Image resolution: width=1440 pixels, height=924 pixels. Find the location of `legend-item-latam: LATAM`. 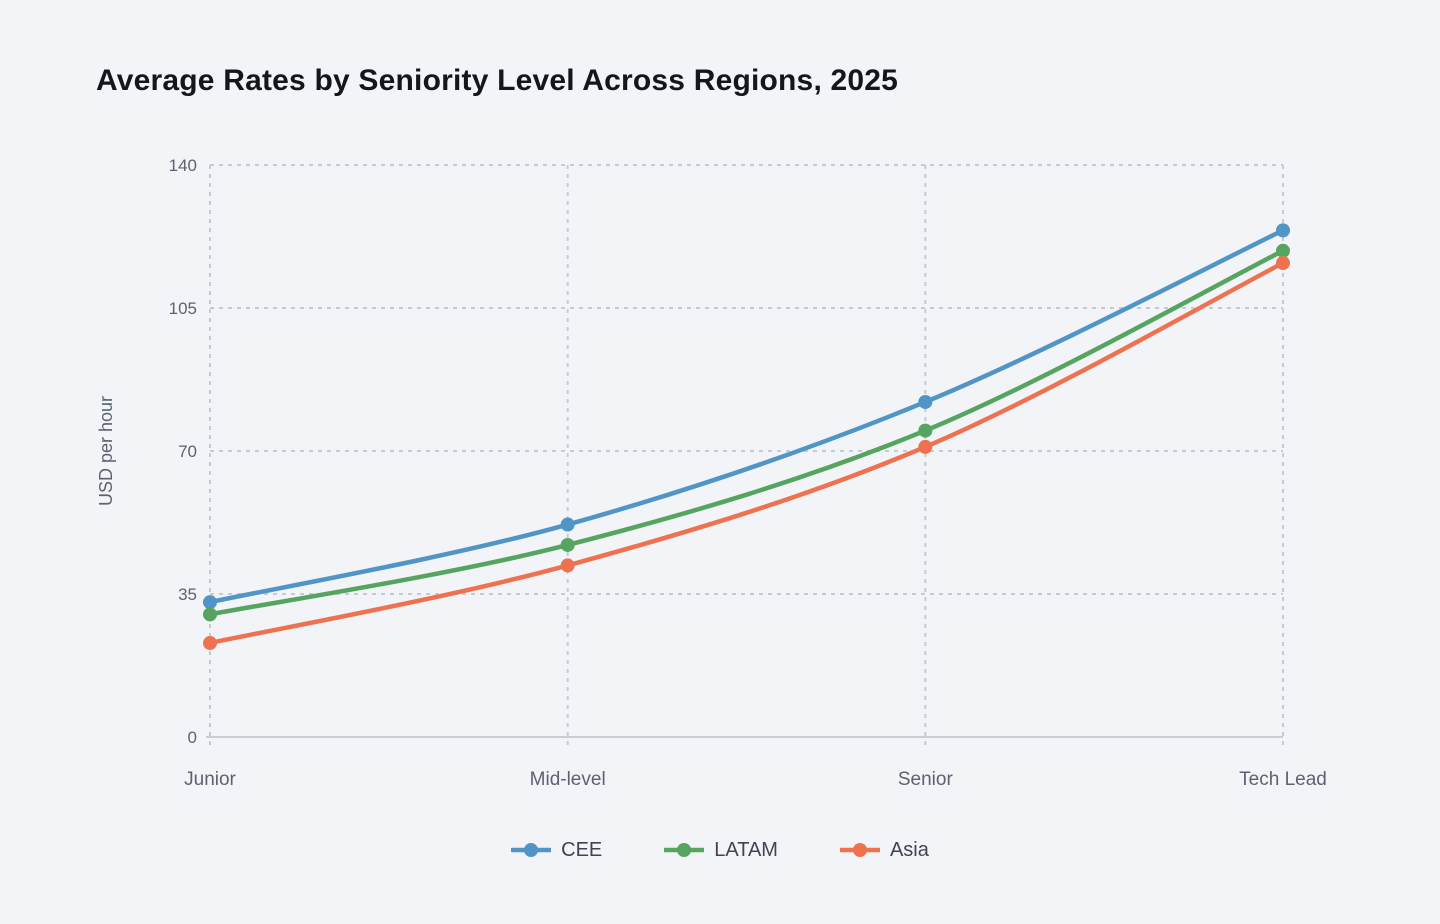

legend-item-latam: LATAM is located at coordinates (721, 850).